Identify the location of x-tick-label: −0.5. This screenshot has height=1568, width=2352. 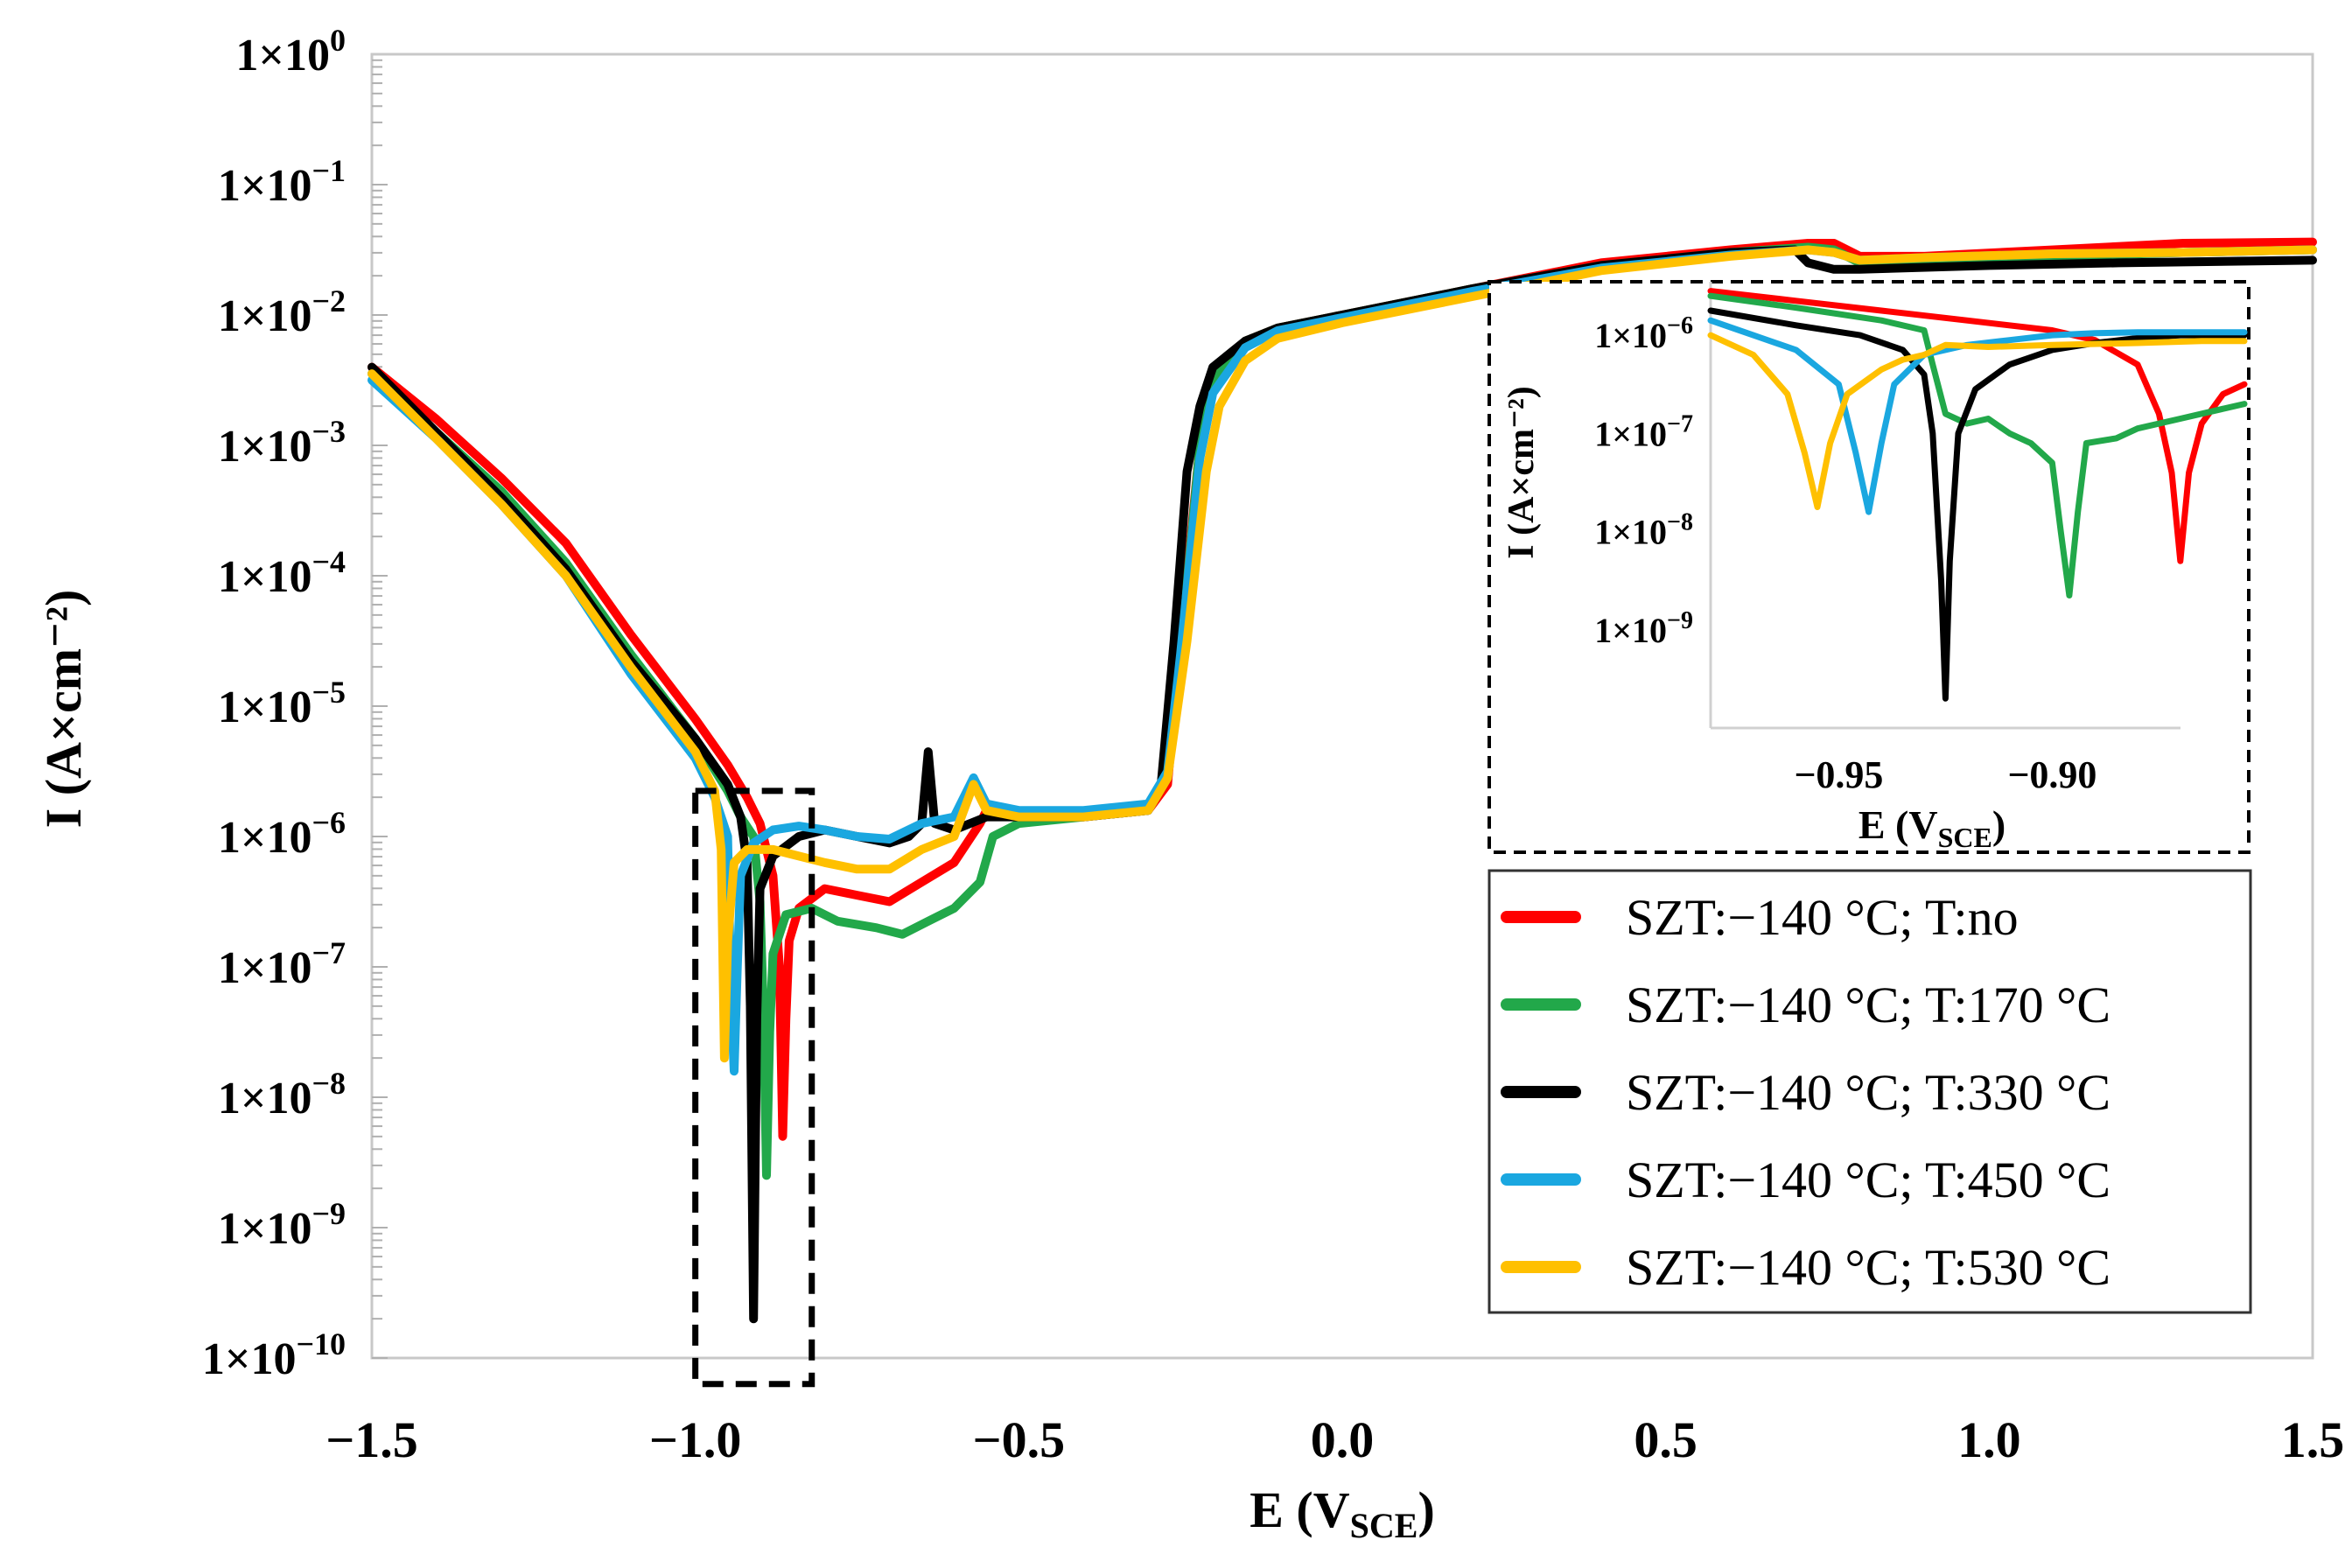
(1019, 1439).